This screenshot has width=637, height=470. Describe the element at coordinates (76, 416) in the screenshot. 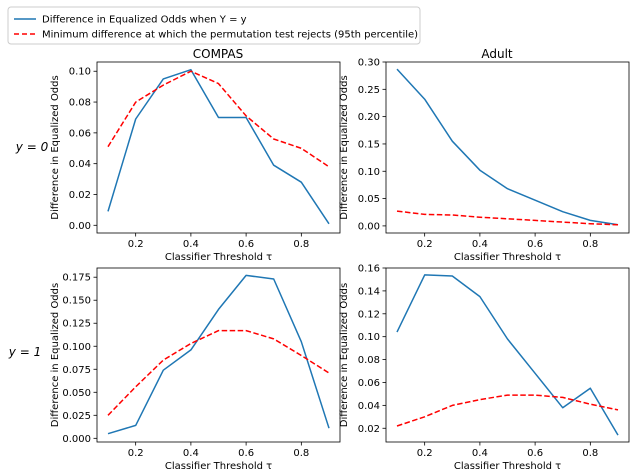

I see `y-tick-label: 0.025` at that location.